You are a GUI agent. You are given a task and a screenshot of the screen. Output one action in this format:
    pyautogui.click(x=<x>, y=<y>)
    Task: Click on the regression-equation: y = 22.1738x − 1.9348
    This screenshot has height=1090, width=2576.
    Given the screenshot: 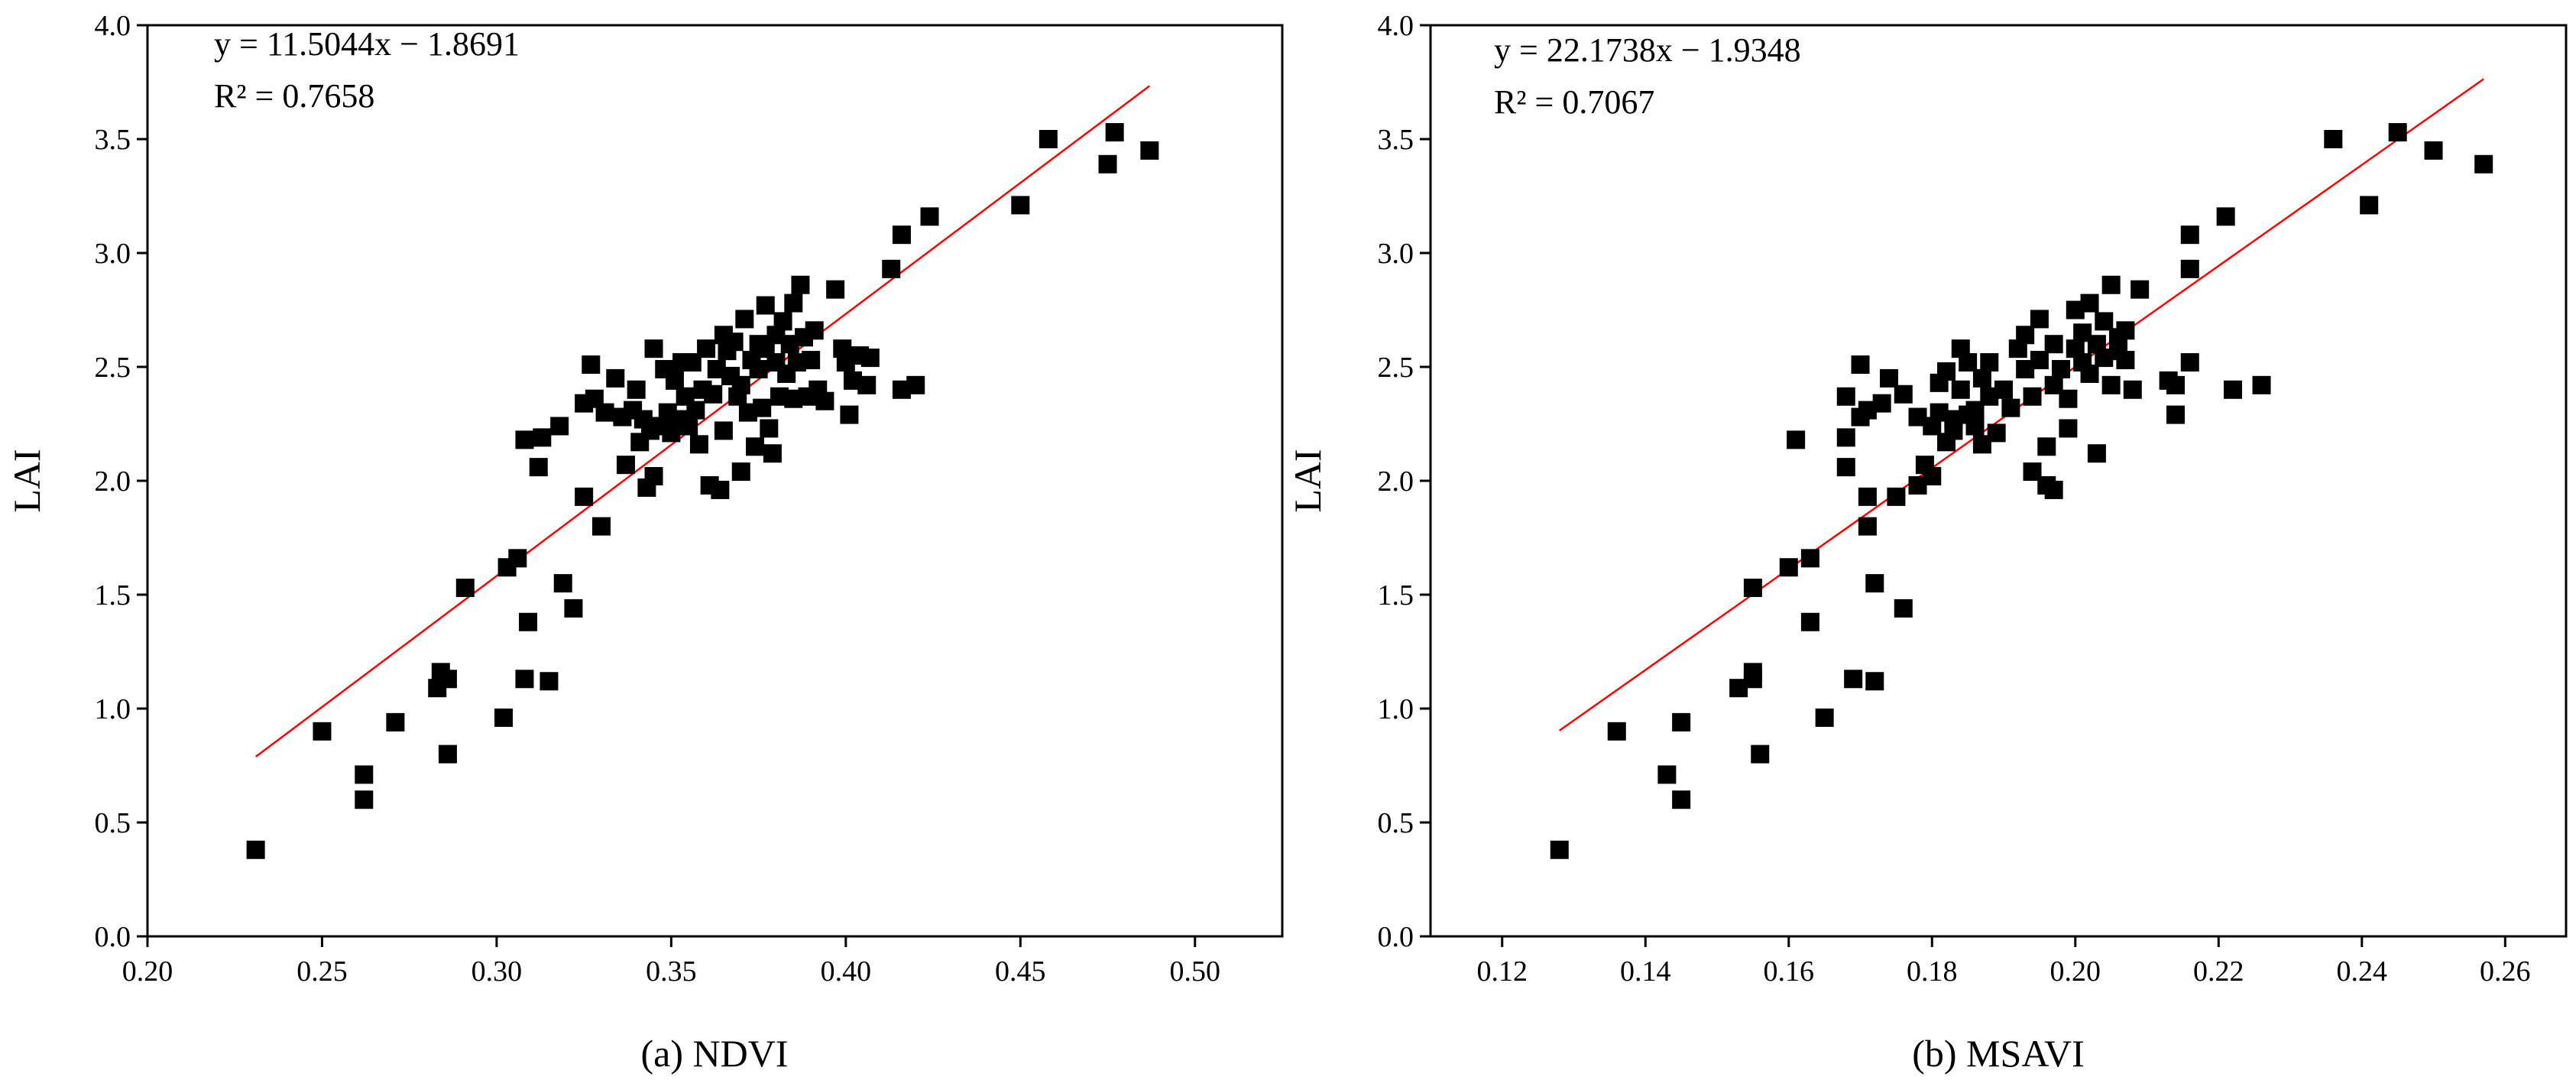 What is the action you would take?
    pyautogui.click(x=1647, y=50)
    